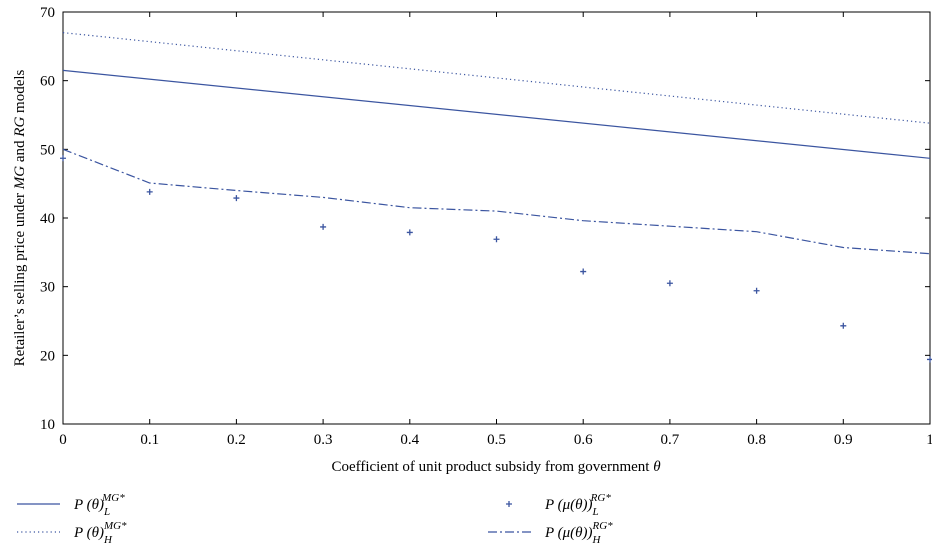  What do you see at coordinates (409, 440) in the screenshot?
I see `x-tick-label: 0.4` at bounding box center [409, 440].